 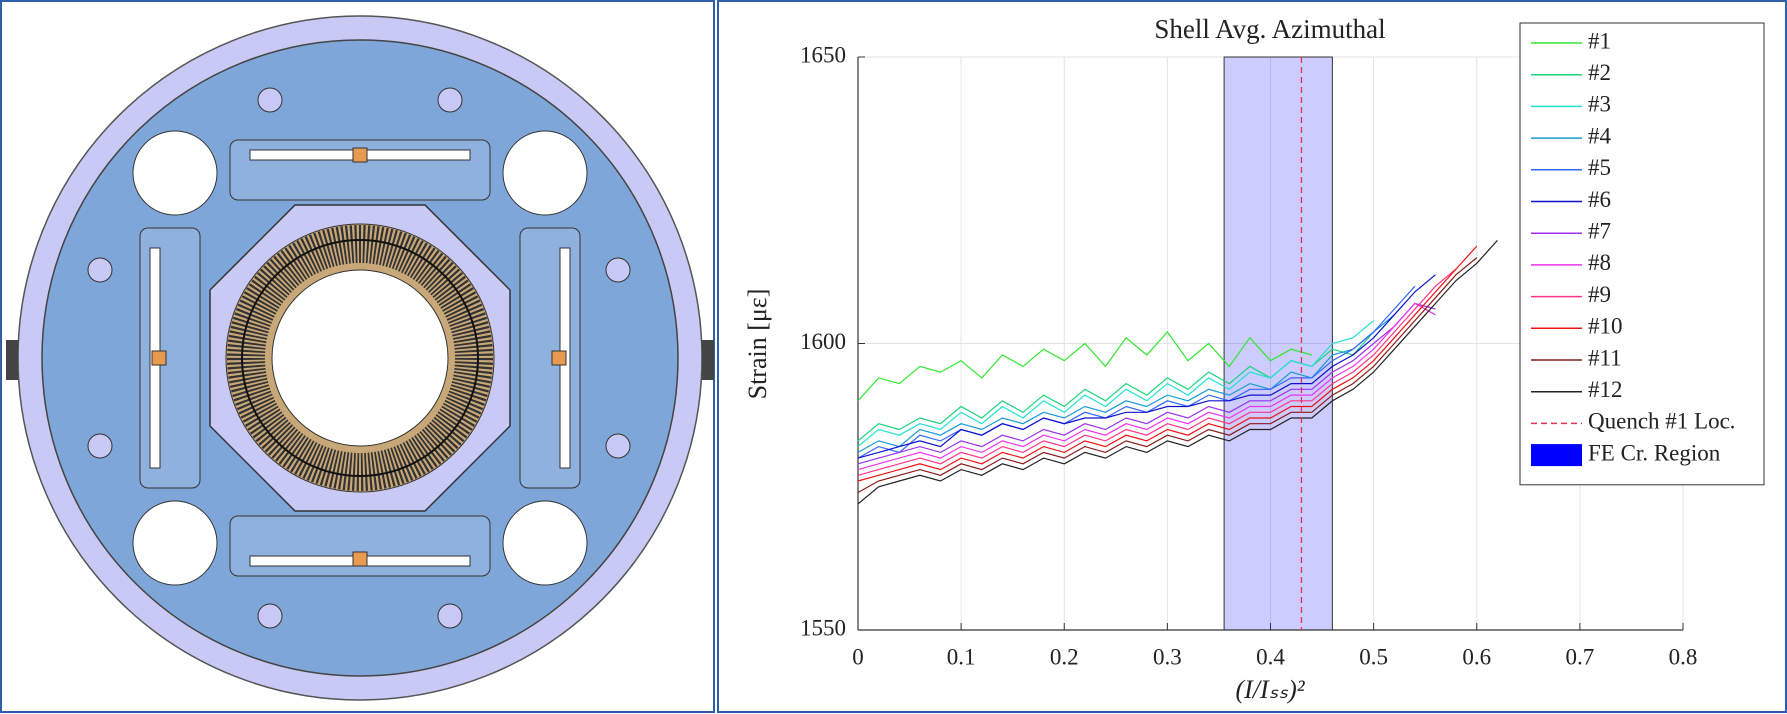 I want to click on legend-box, so click(x=1642, y=254).